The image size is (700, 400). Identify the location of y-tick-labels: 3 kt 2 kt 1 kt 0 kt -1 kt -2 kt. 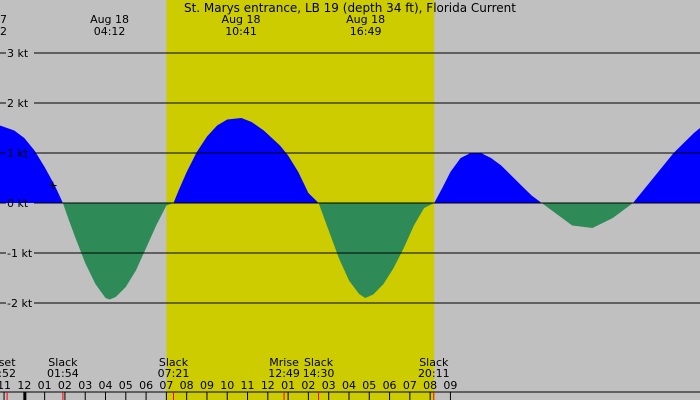
(20, 178).